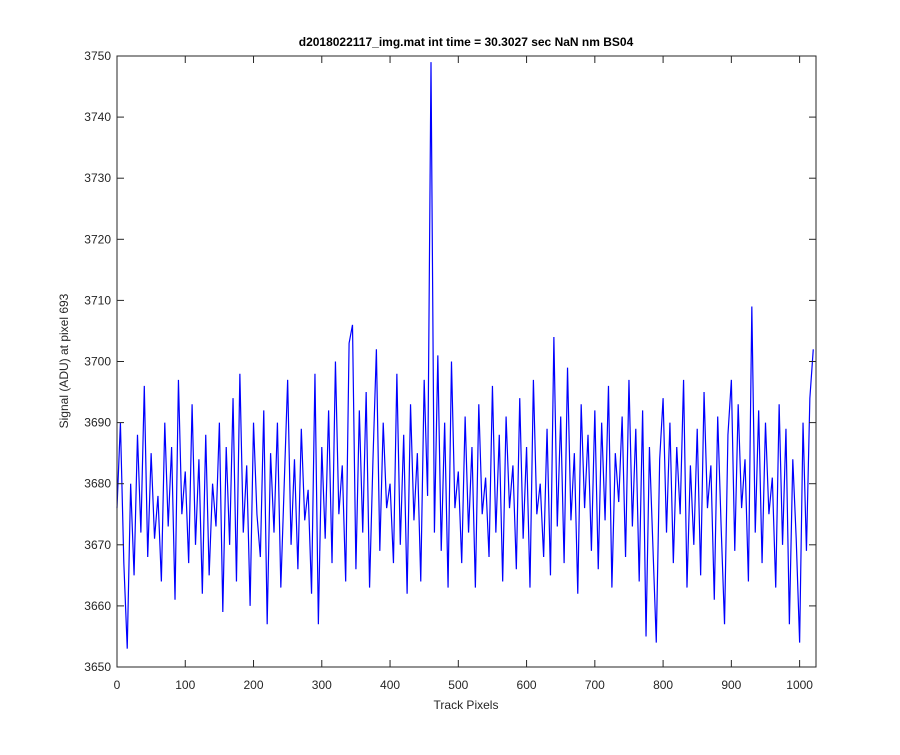  What do you see at coordinates (97, 362) in the screenshot?
I see `y-tick-label: 3700` at bounding box center [97, 362].